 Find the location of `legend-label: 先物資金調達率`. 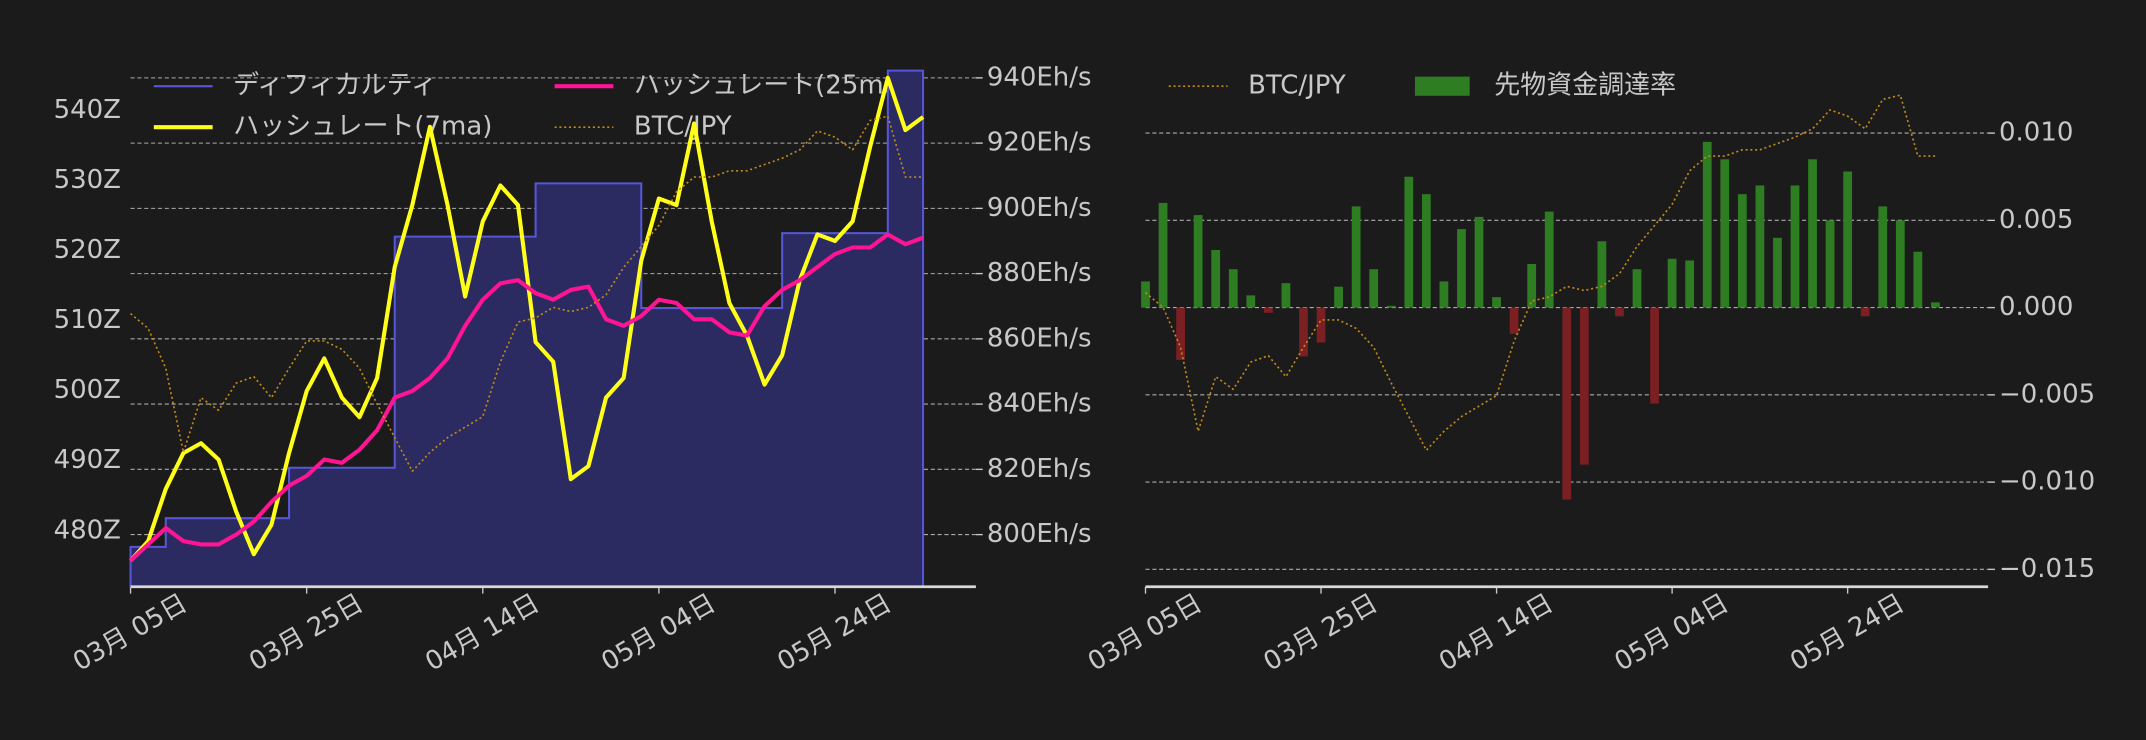

legend-label: 先物資金調達率 is located at coordinates (1585, 86).